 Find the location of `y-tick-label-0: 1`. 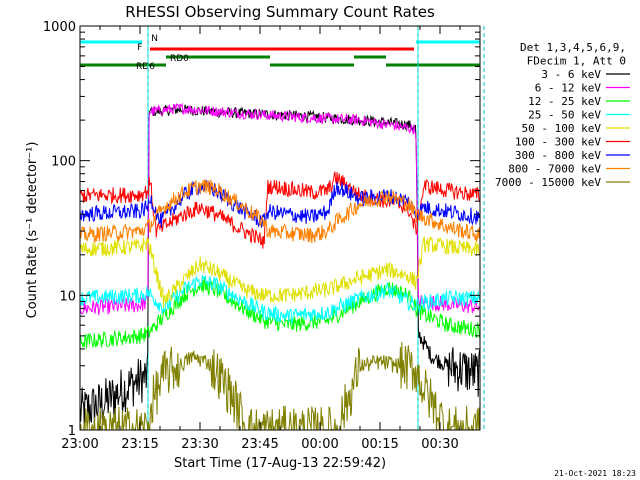

y-tick-label-0: 1 is located at coordinates (72, 431).